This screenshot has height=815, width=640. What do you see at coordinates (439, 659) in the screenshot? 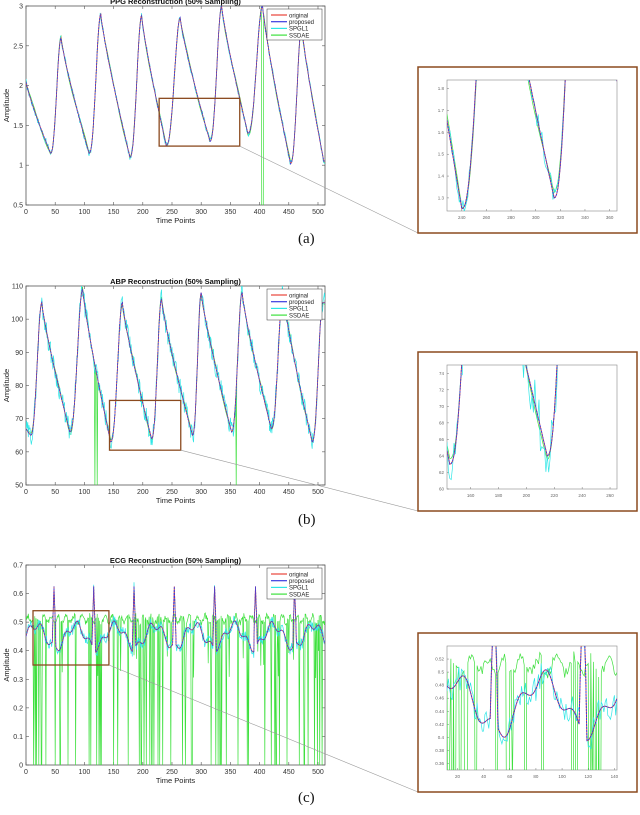
I see `inset-y-tick-label: 0.52` at bounding box center [439, 659].